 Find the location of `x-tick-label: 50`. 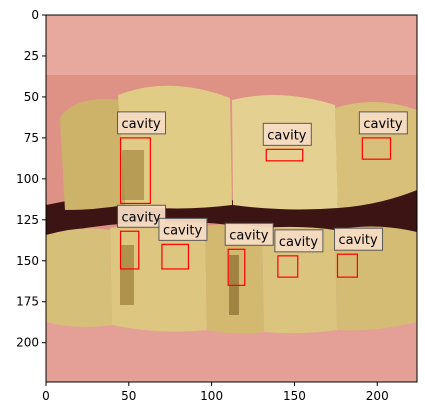

x-tick-label: 50 is located at coordinates (128, 396).